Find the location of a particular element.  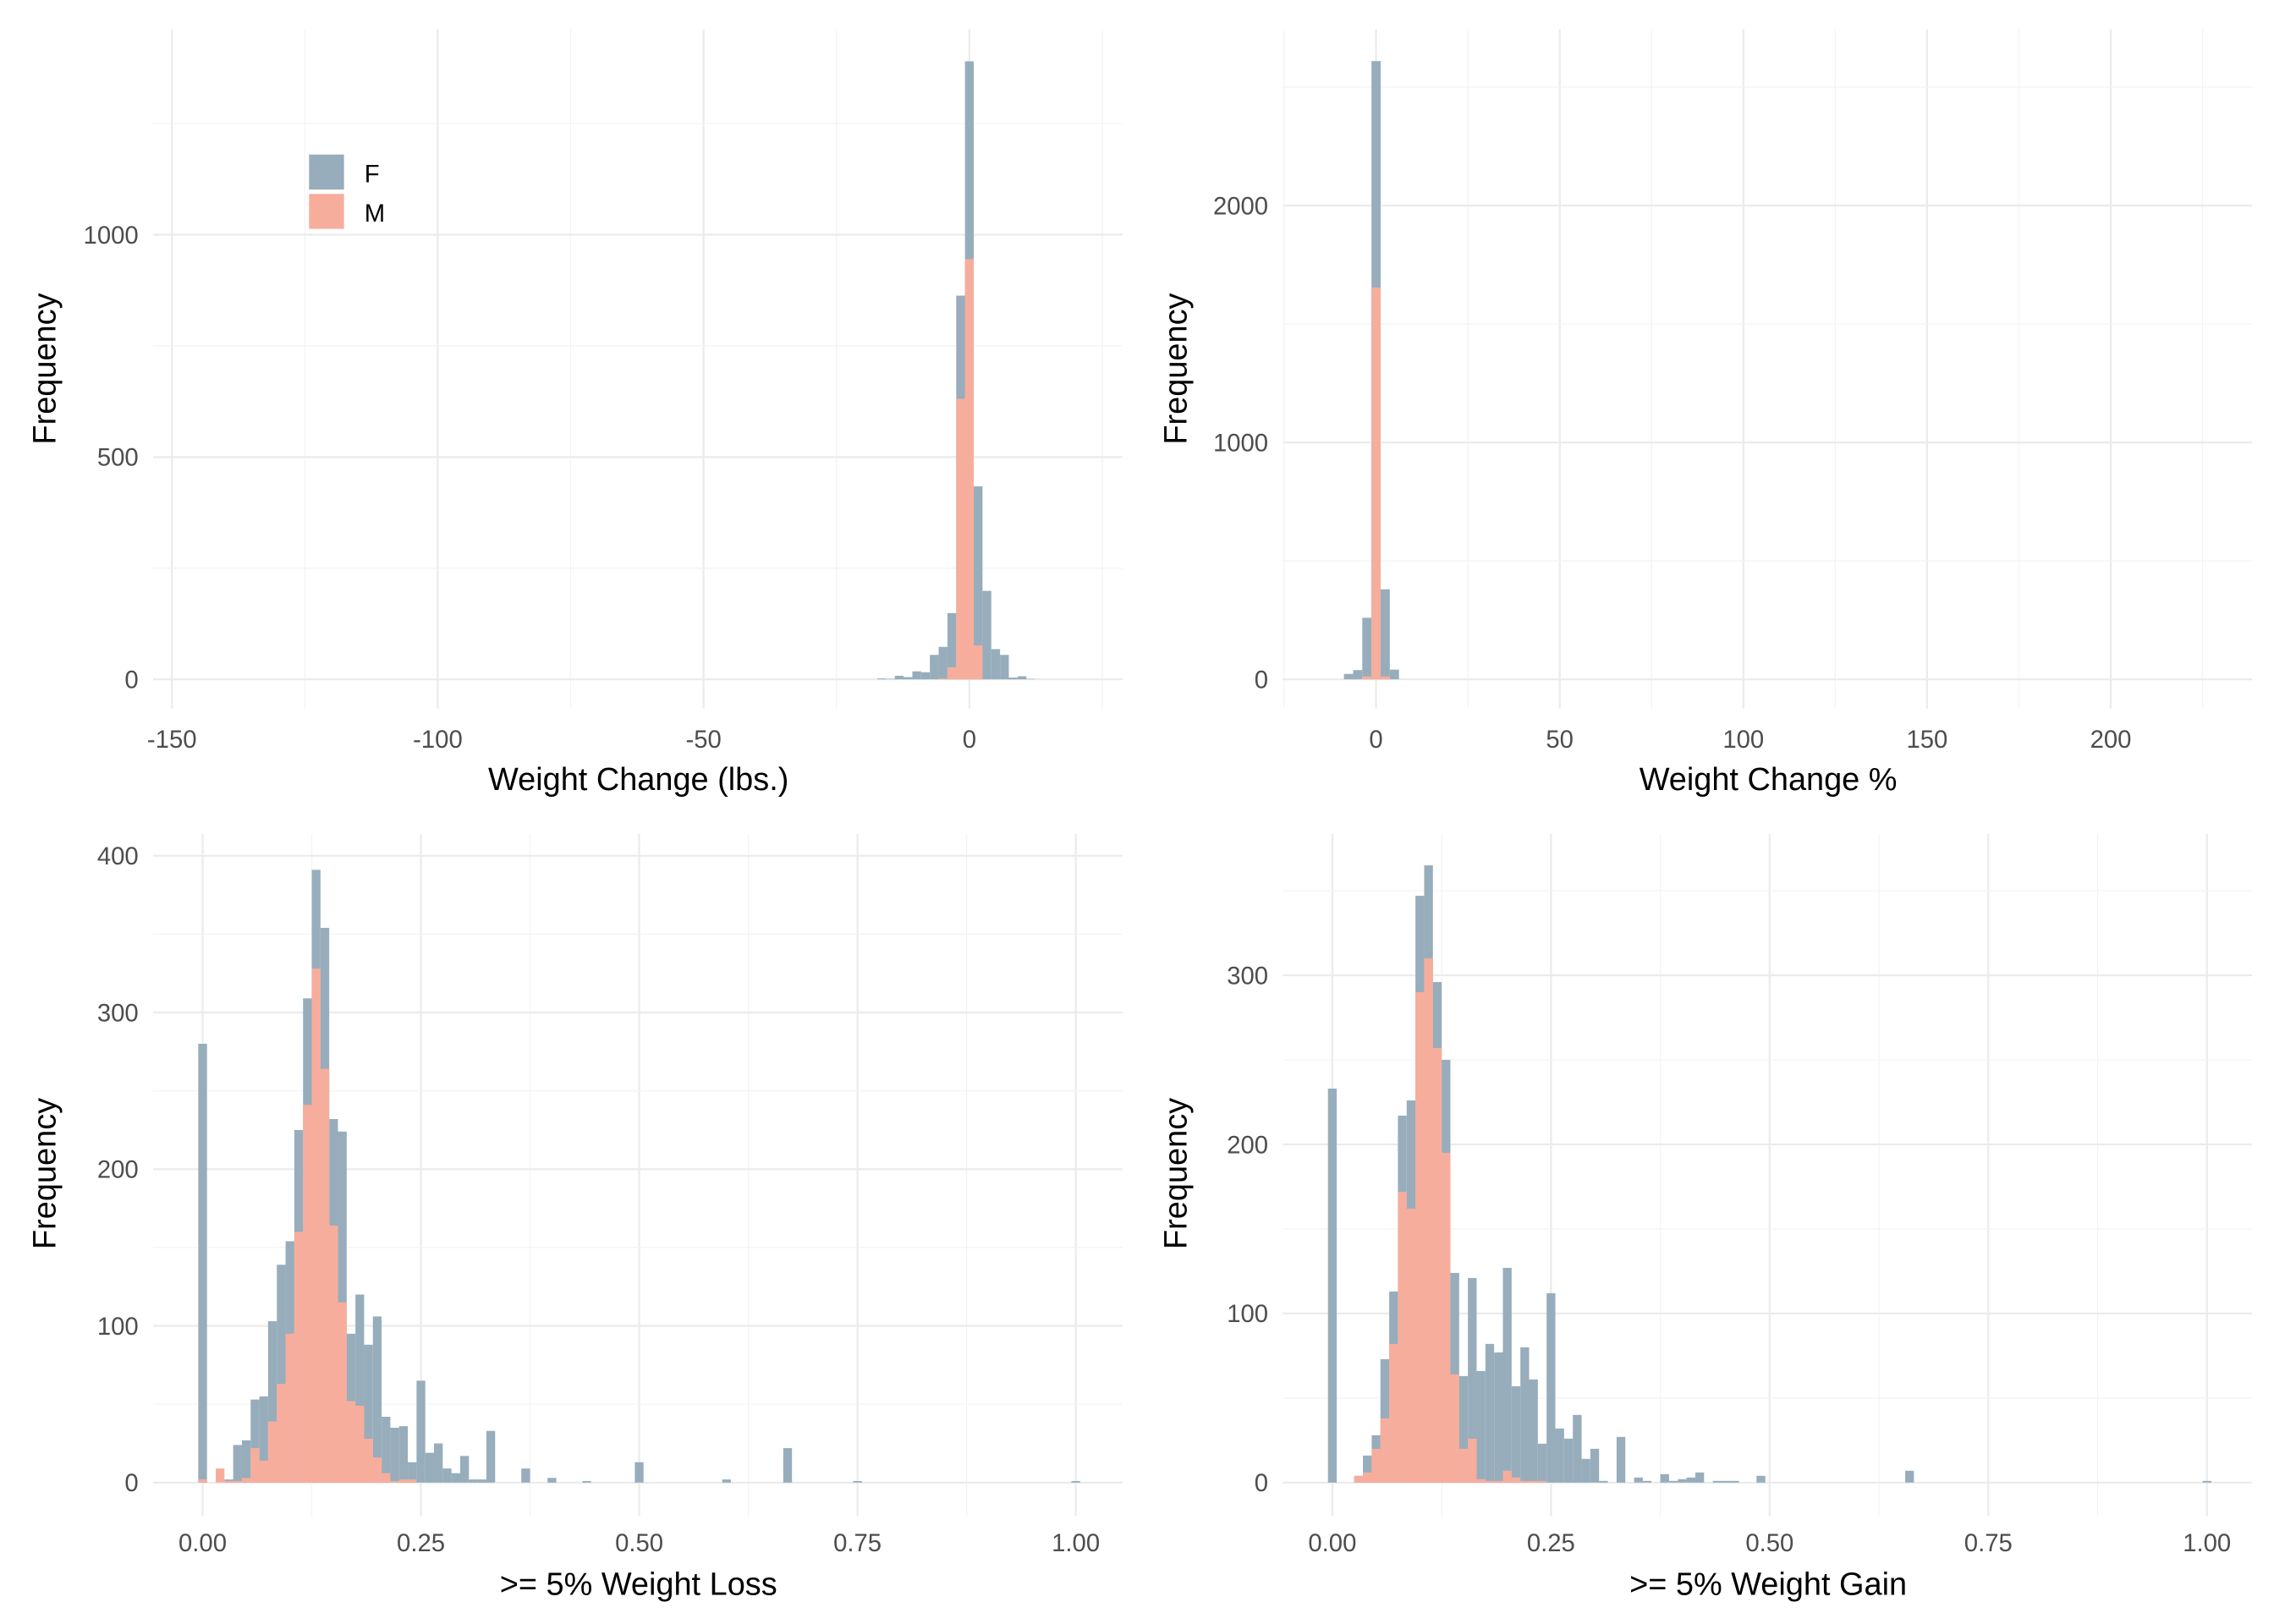

x-tick-label: 0.25 is located at coordinates (421, 1543).